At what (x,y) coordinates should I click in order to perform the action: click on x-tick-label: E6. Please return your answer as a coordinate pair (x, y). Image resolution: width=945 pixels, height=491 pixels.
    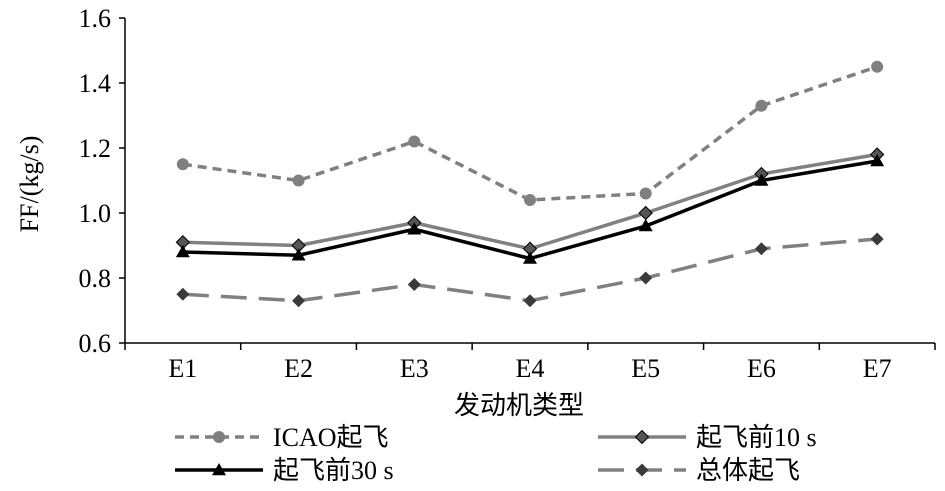
    Looking at the image, I should click on (761, 368).